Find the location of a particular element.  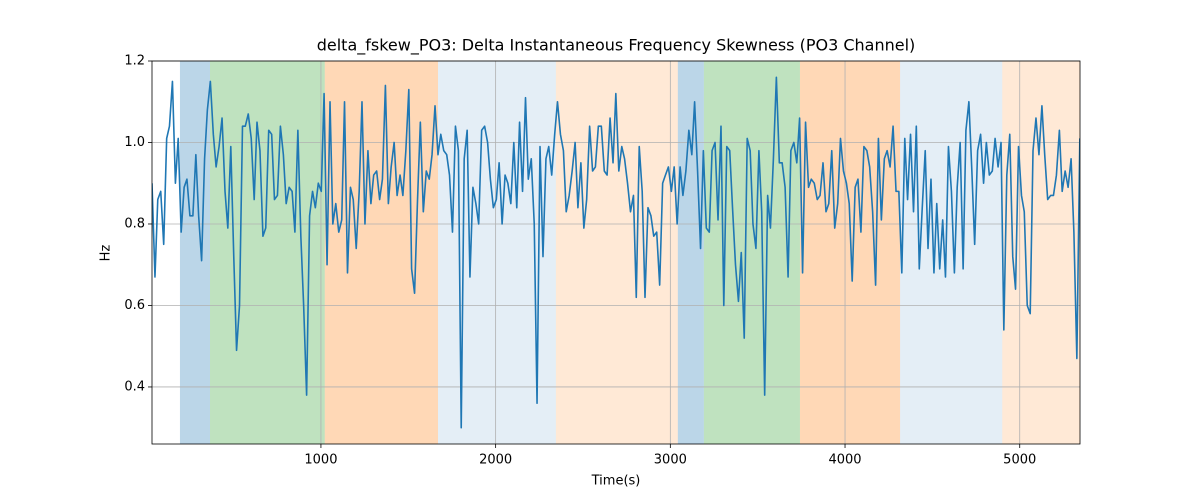

y-tick-label: 0.6 is located at coordinates (134, 305).